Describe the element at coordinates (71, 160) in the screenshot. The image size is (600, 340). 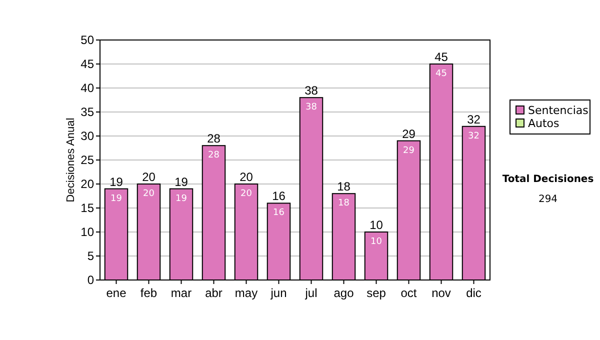
I see `y-axis-title: Decisiones Anual` at that location.